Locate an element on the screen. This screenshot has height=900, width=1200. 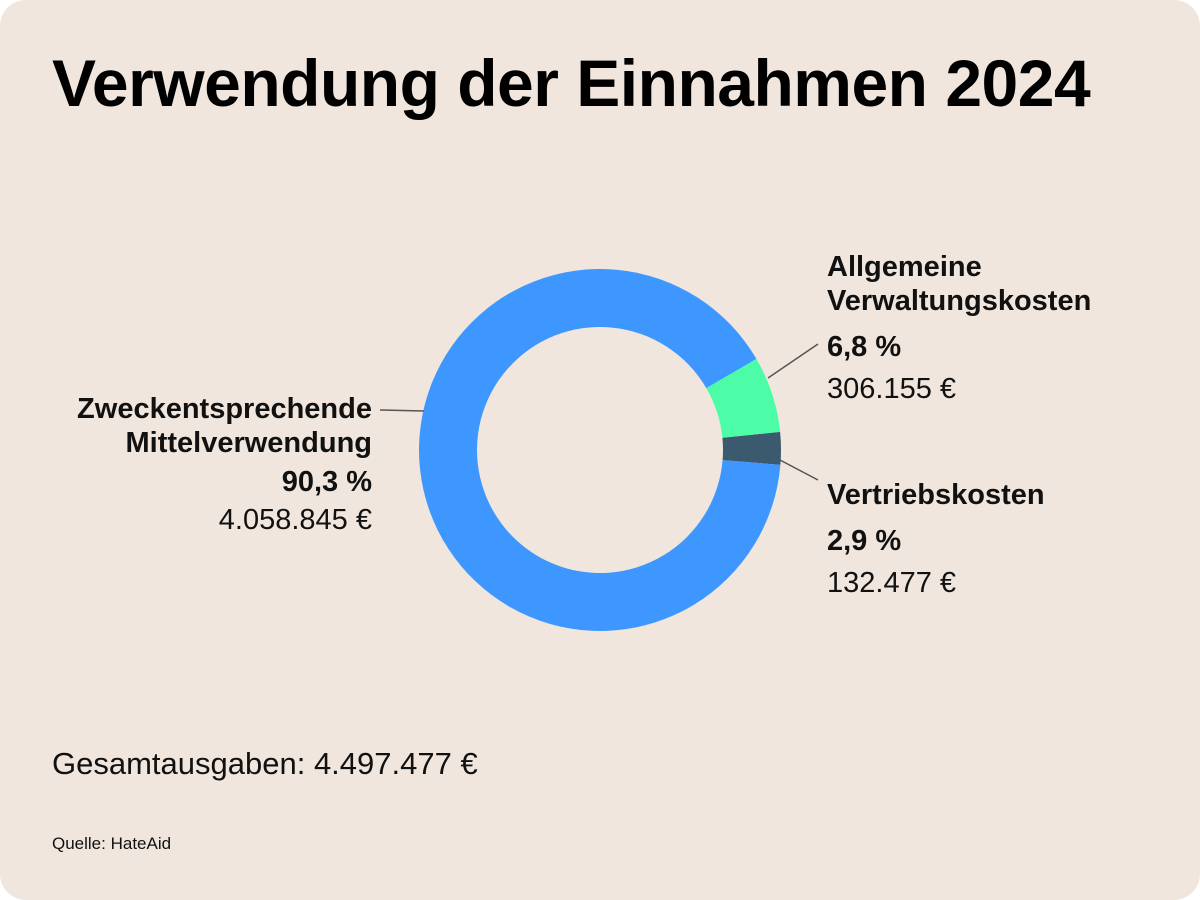
slice-name-line: Allgemeine is located at coordinates (904, 267).